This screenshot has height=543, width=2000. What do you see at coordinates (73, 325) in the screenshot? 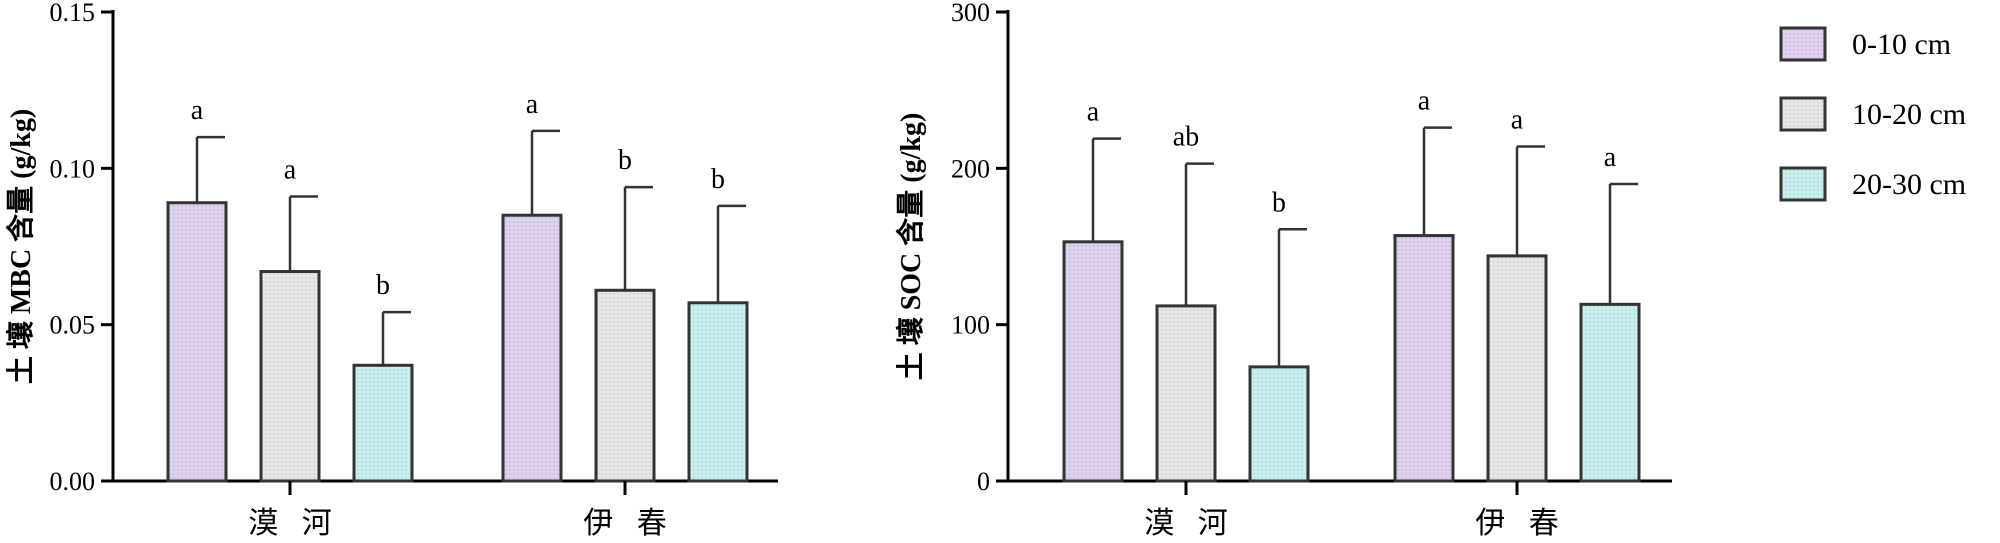
I see `y-tick-label: 0.05` at bounding box center [73, 325].